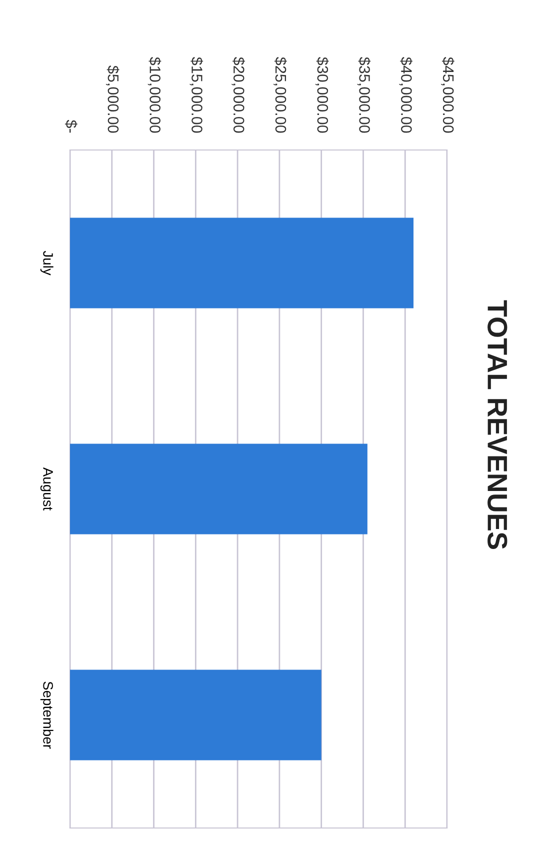  What do you see at coordinates (322, 95) in the screenshot?
I see `x-tick-label: $30,000.00` at bounding box center [322, 95].